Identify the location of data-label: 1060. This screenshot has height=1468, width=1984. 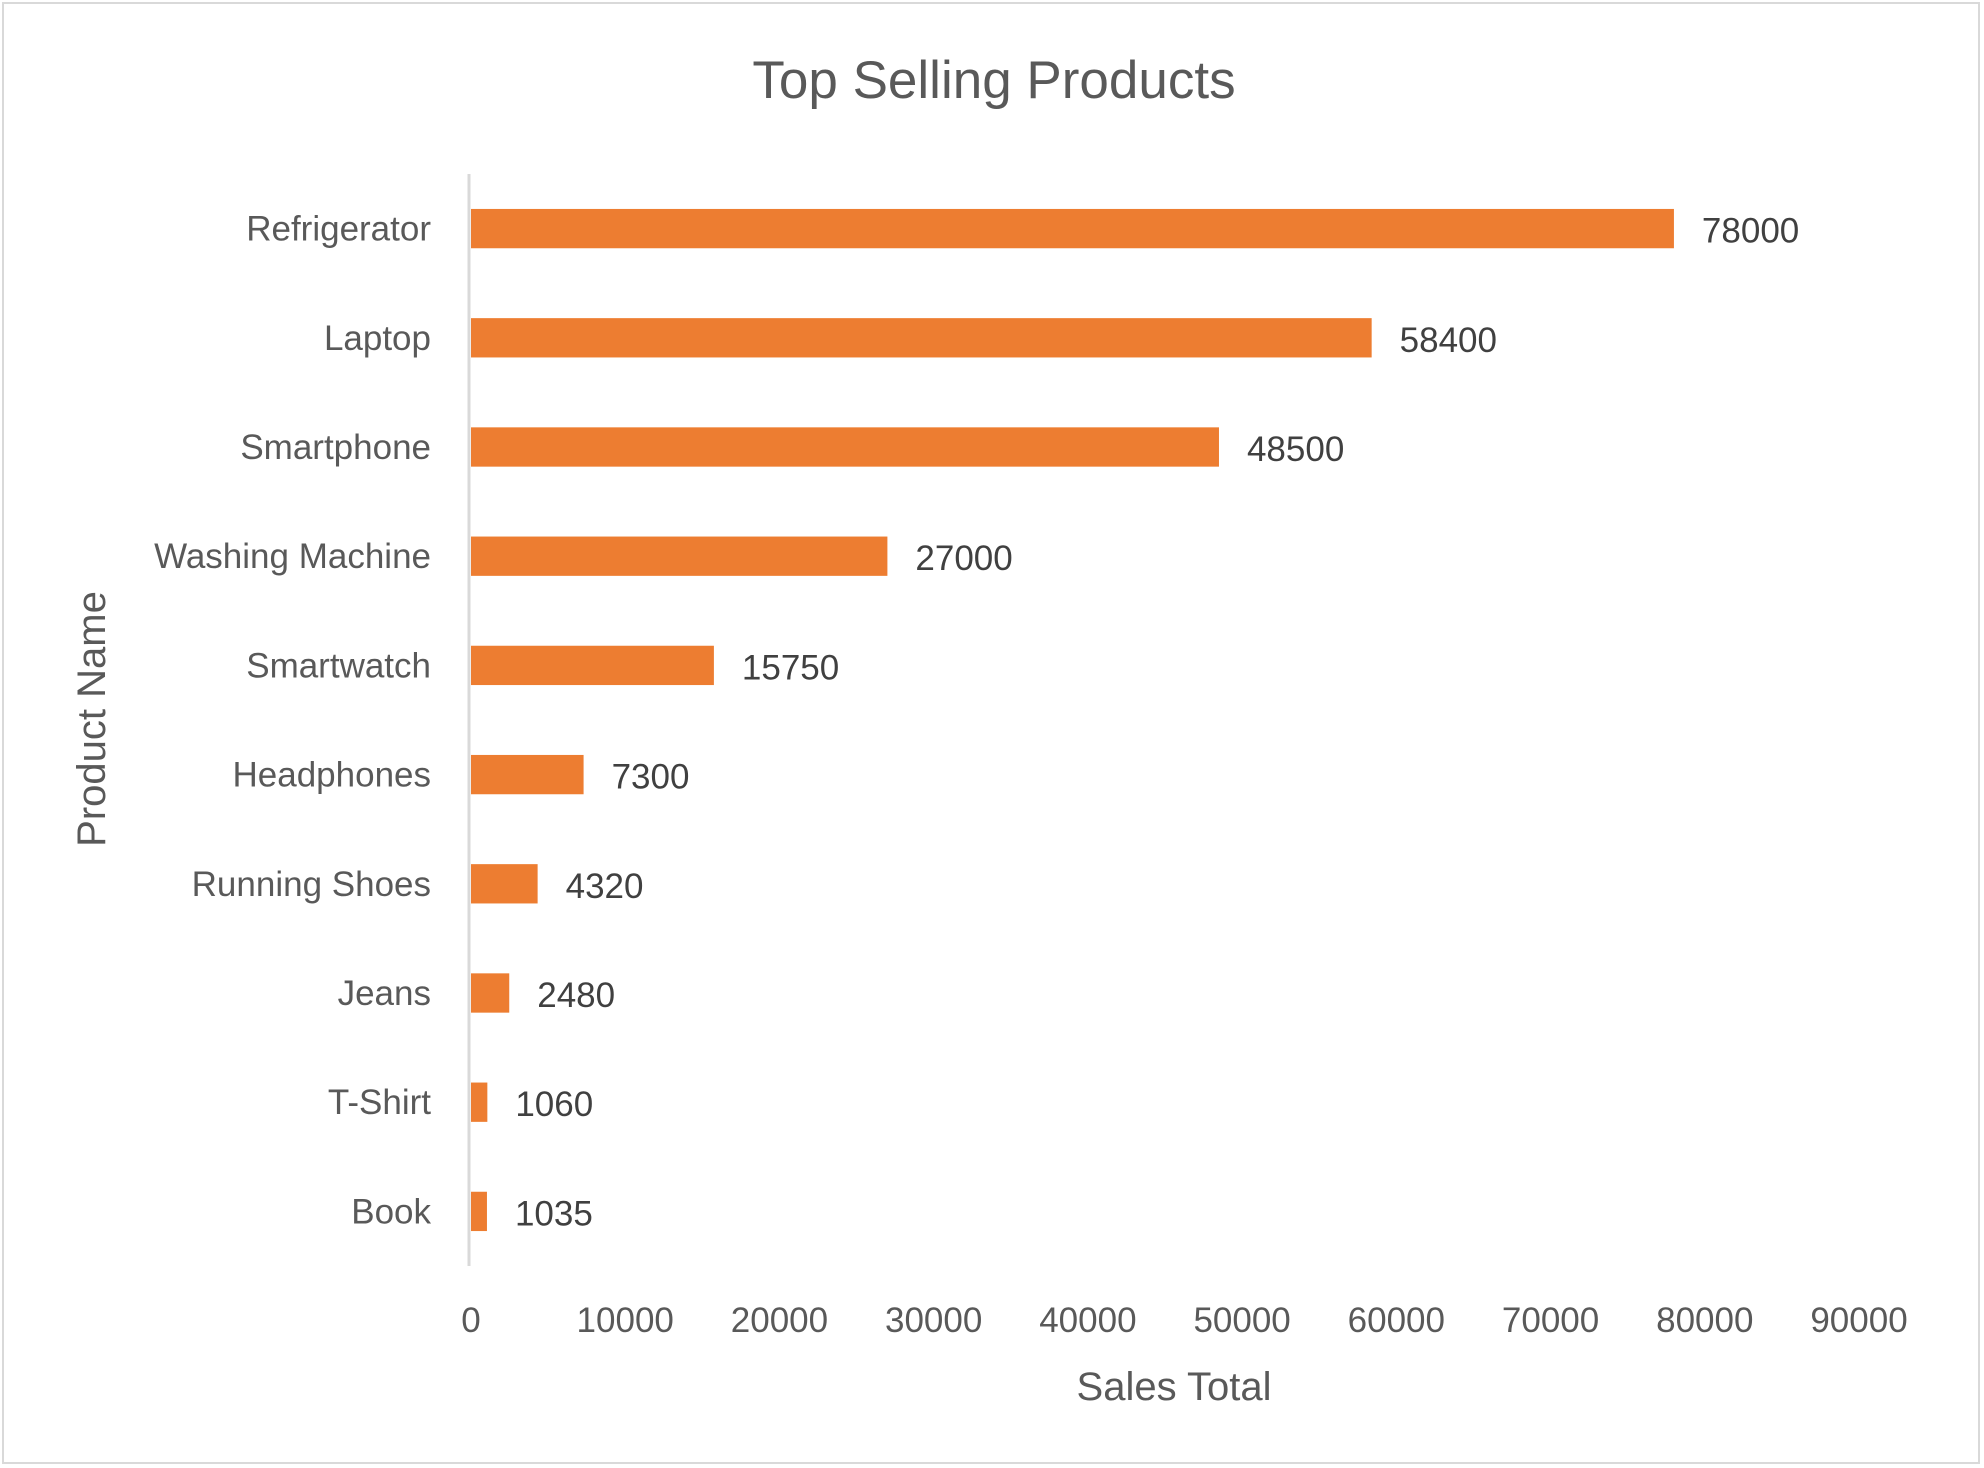
(554, 1104).